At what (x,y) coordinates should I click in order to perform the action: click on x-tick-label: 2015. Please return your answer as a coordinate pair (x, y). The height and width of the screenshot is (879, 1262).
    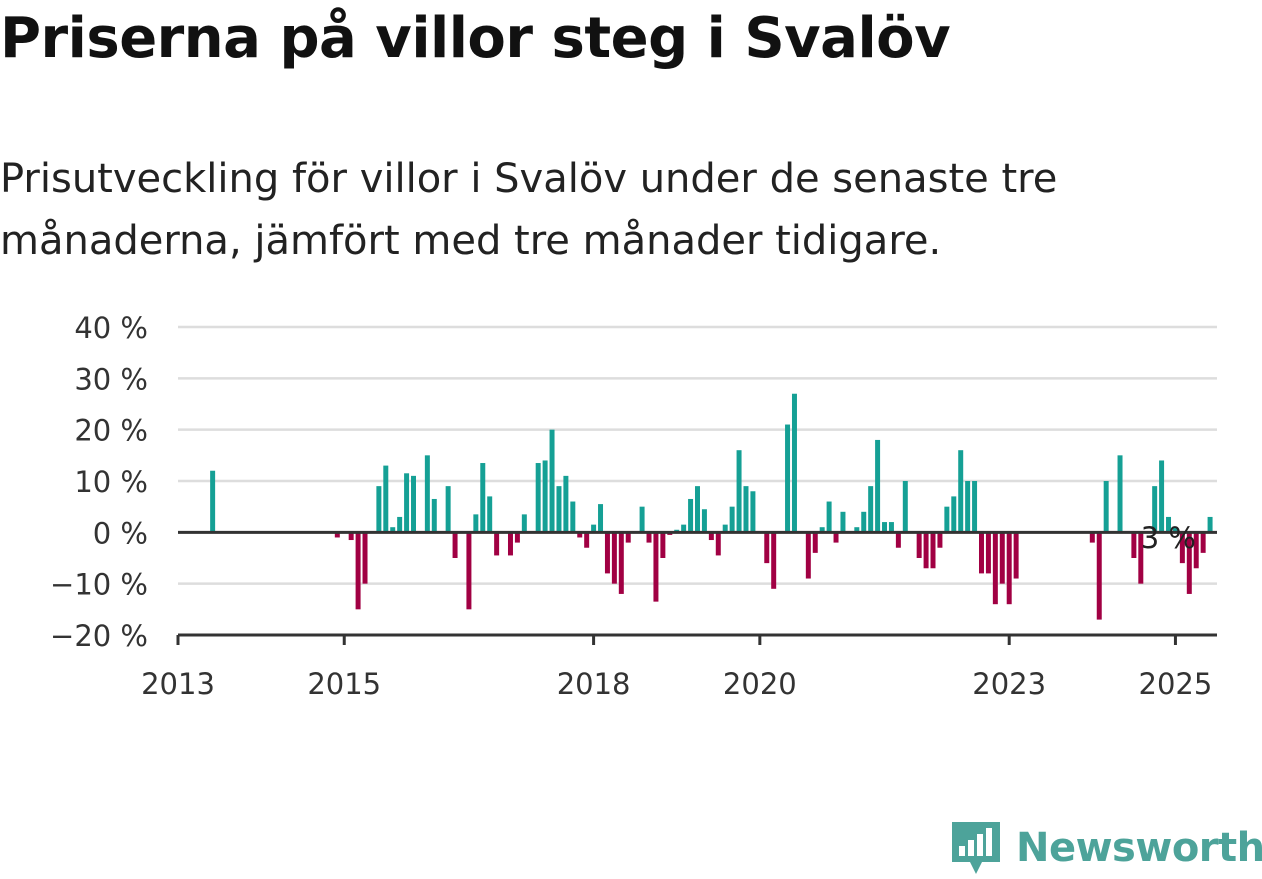
    Looking at the image, I should click on (344, 684).